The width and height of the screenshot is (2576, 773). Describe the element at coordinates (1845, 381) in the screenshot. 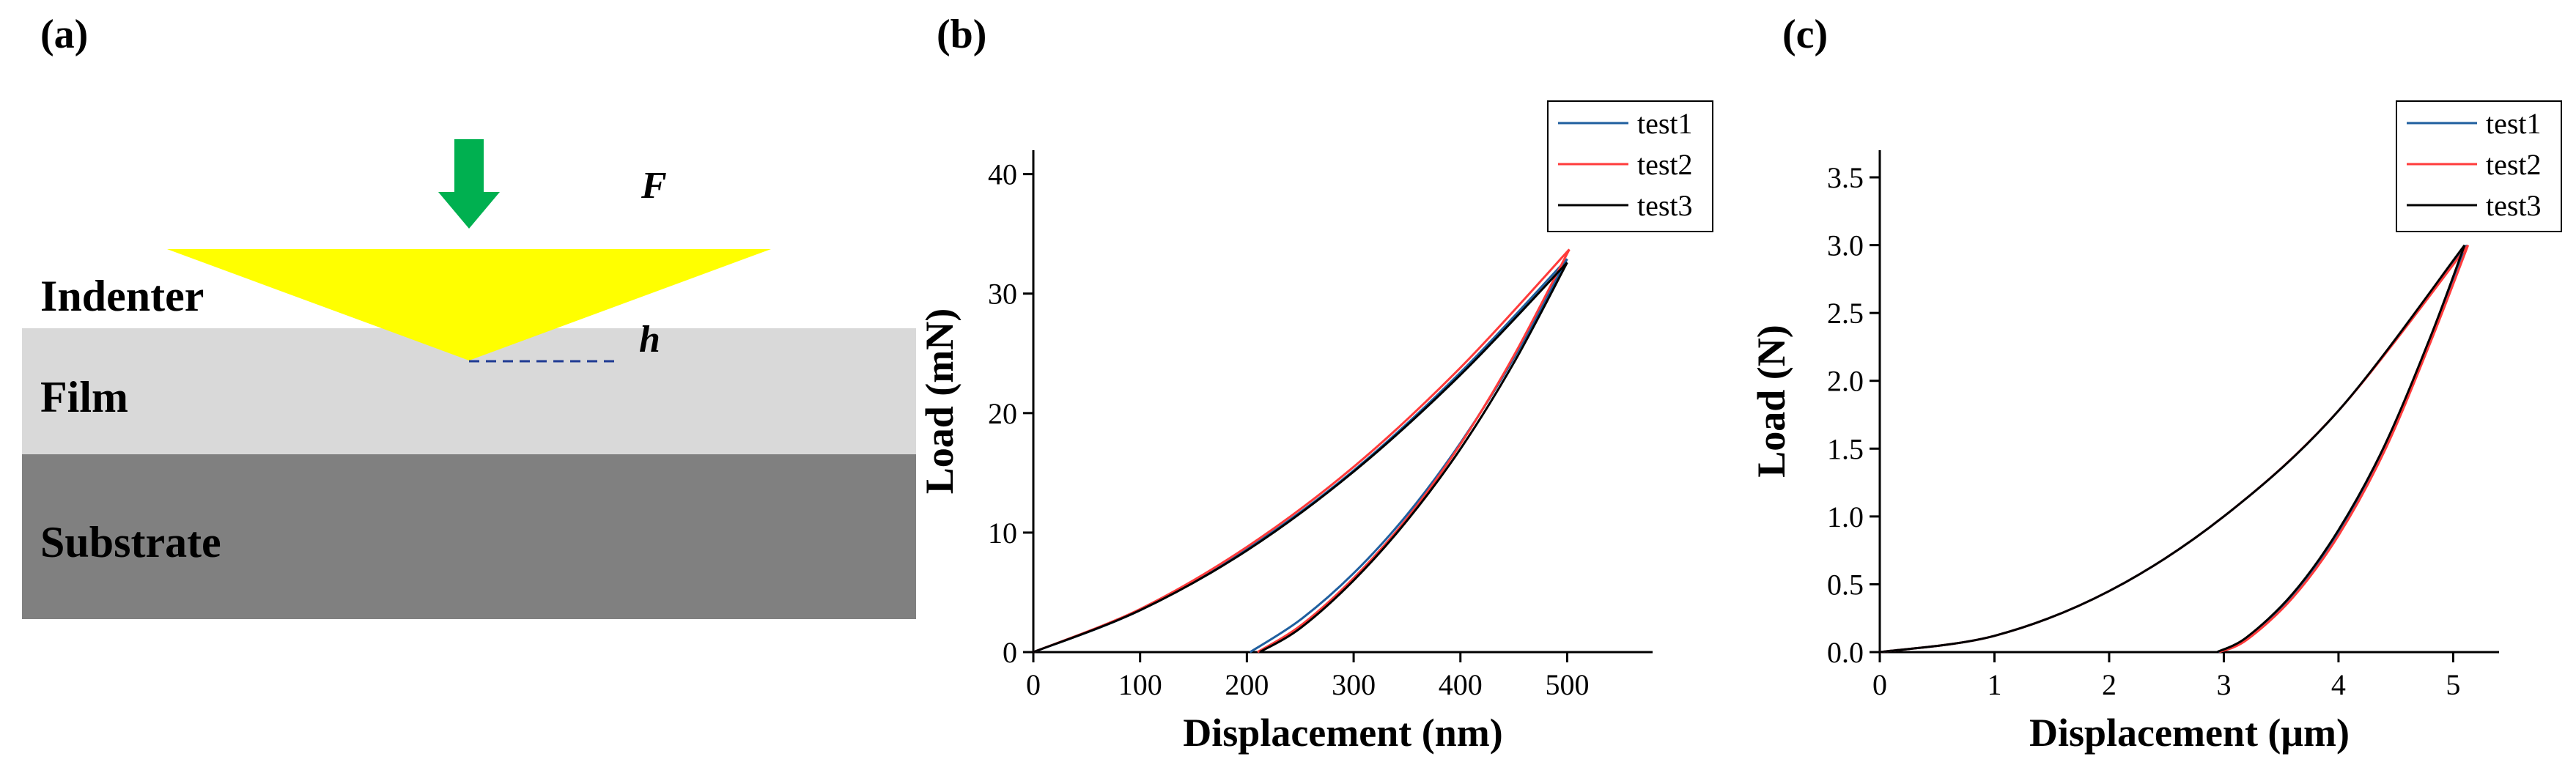

I see `y-tick-label: 2.0` at that location.